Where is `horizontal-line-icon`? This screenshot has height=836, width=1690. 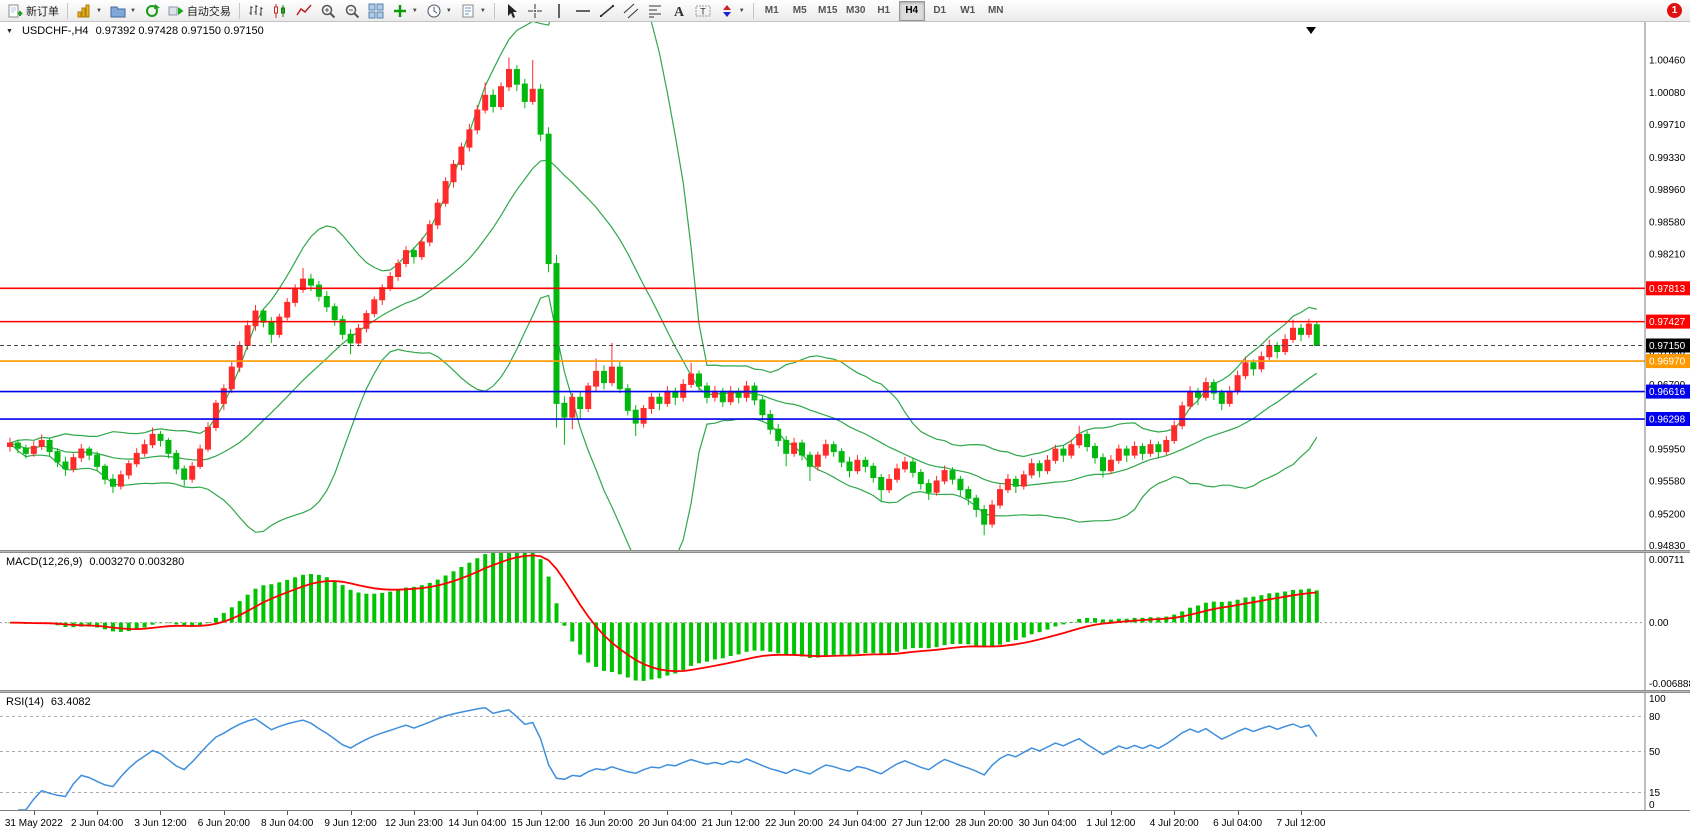
horizontal-line-icon is located at coordinates (583, 11).